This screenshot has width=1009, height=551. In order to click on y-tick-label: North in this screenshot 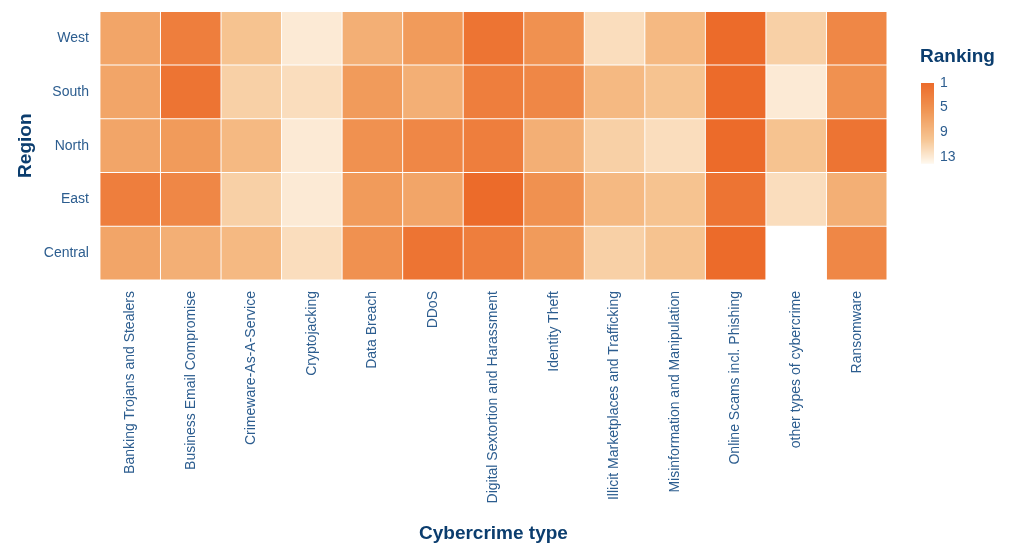, I will do `click(71, 144)`.